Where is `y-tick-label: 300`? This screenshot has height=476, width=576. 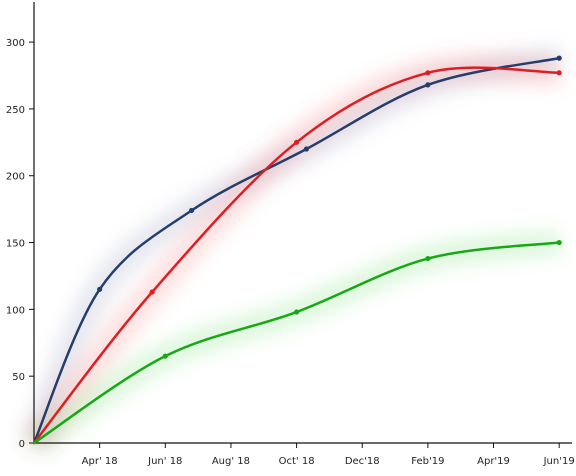 y-tick-label: 300 is located at coordinates (15, 43).